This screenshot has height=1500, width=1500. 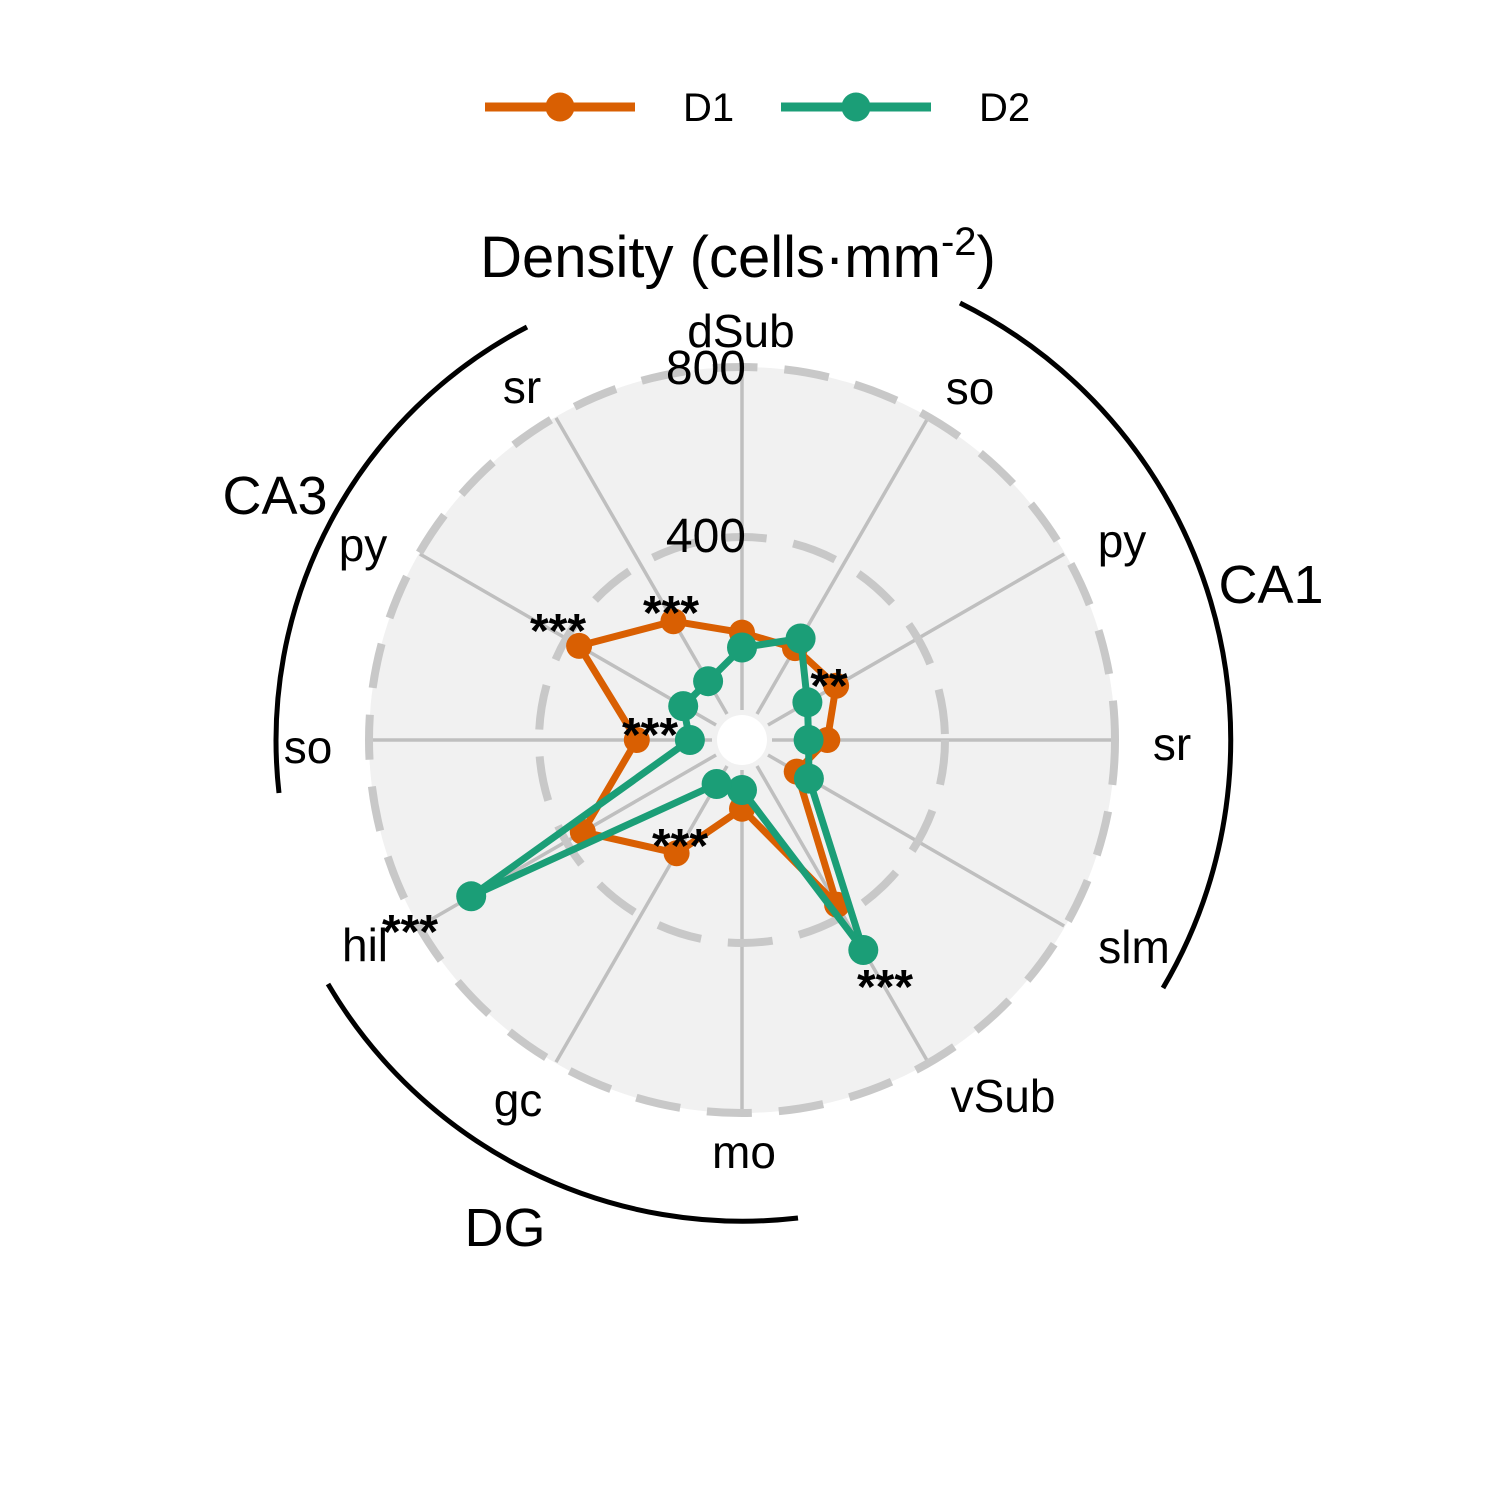 I want to click on significance-py-2: **, so click(x=829, y=686).